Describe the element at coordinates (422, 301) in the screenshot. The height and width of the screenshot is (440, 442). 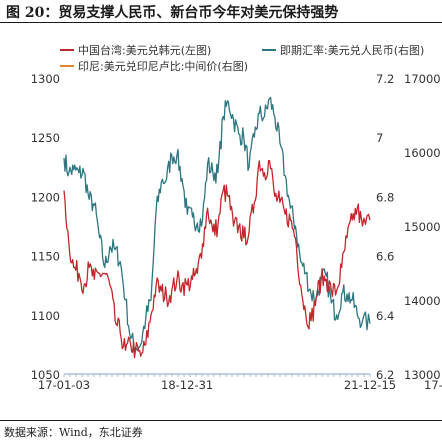
I see `y-right2-tick-label: 14000` at that location.